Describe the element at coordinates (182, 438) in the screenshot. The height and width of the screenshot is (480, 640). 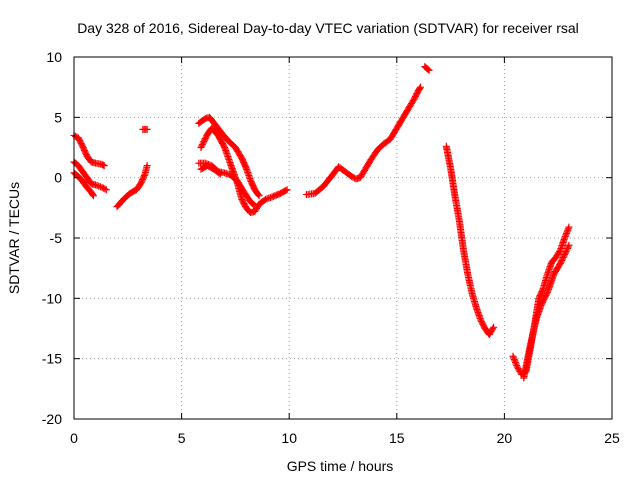
I see `x-tick-label: 5` at that location.